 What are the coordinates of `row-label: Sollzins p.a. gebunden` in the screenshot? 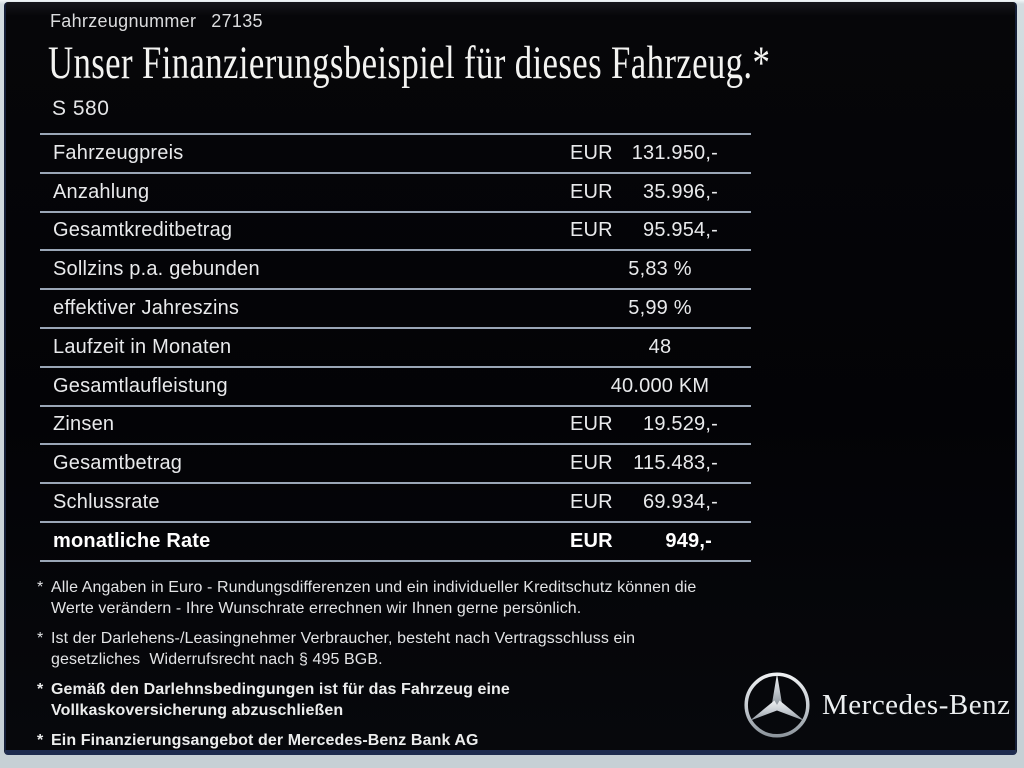 It's located at (156, 269).